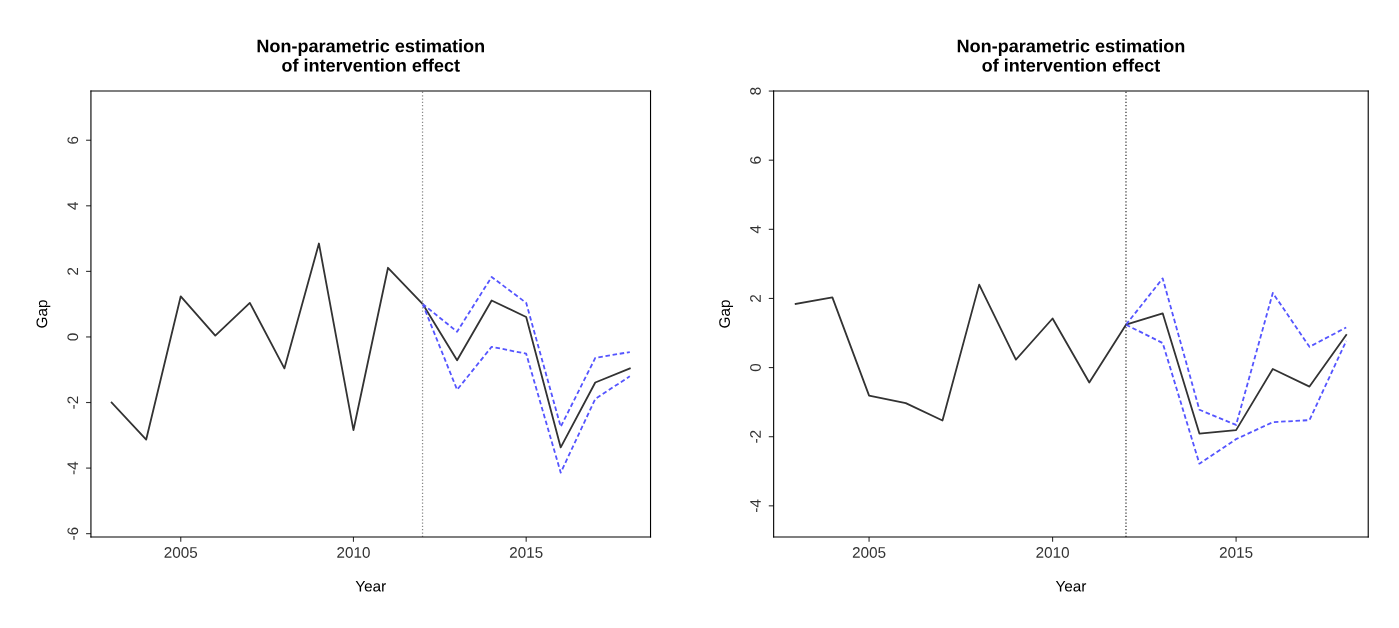  What do you see at coordinates (755, 91) in the screenshot?
I see `y-tick-label: 8` at bounding box center [755, 91].